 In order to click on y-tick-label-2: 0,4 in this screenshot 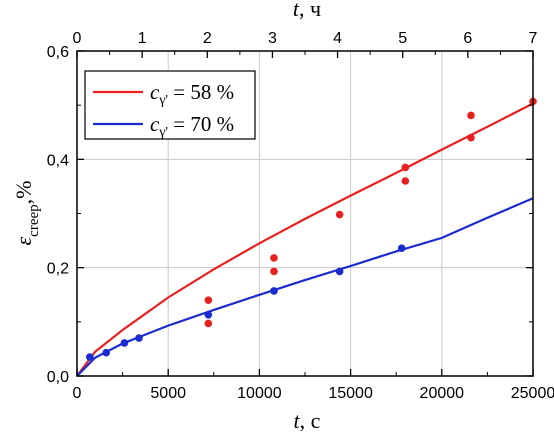, I will do `click(58, 160)`.